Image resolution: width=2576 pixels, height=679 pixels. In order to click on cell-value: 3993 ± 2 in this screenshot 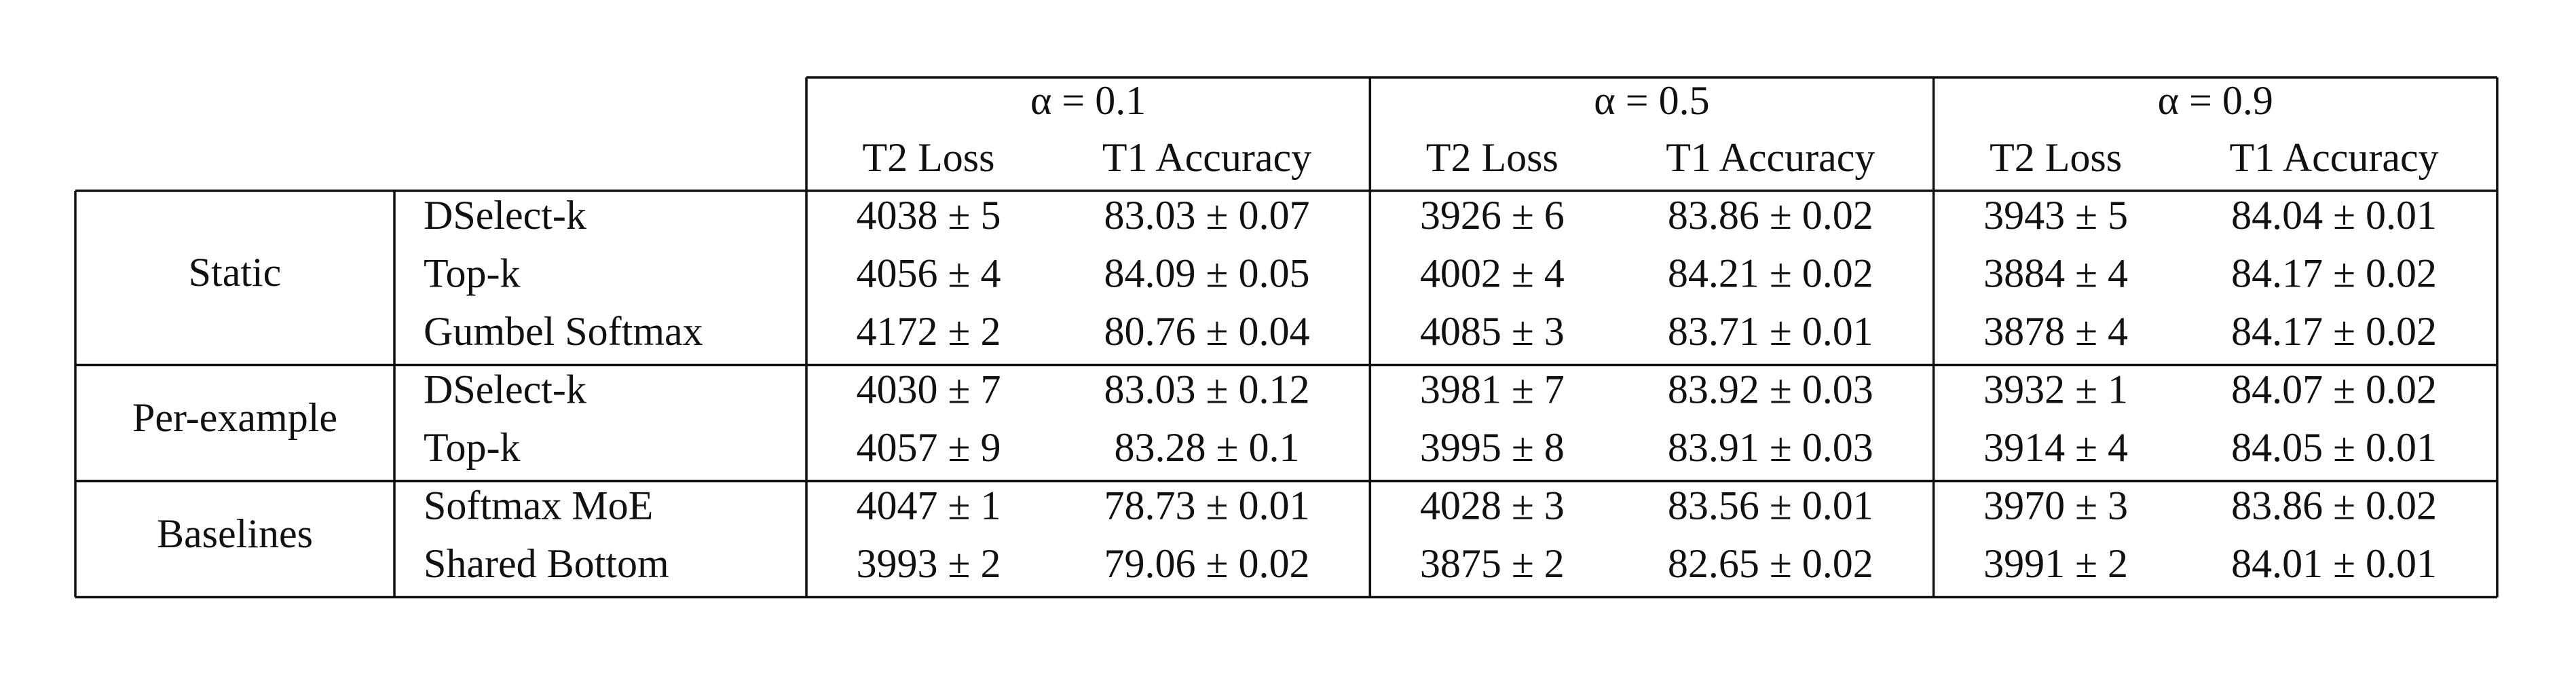, I will do `click(929, 564)`.